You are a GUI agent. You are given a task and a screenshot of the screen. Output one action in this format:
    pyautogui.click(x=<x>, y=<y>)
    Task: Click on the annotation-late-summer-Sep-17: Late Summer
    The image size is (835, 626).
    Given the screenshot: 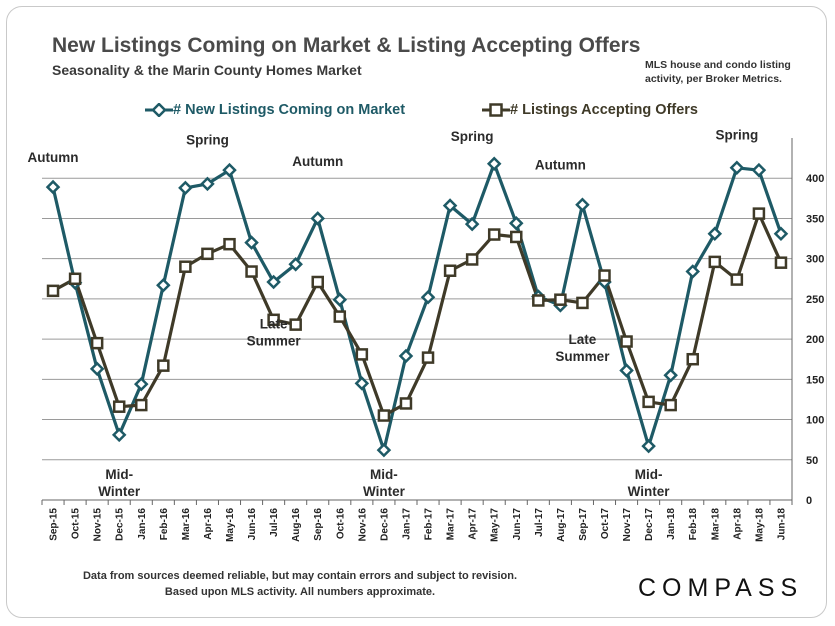 What is the action you would take?
    pyautogui.click(x=582, y=348)
    